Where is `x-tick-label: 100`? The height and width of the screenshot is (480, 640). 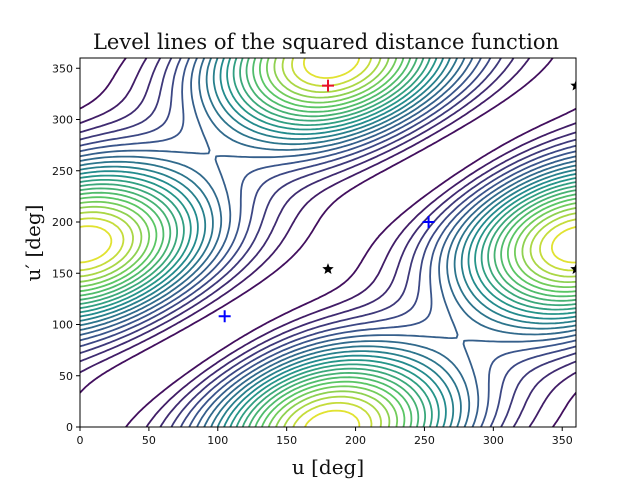
x-tick-label: 100 is located at coordinates (217, 440).